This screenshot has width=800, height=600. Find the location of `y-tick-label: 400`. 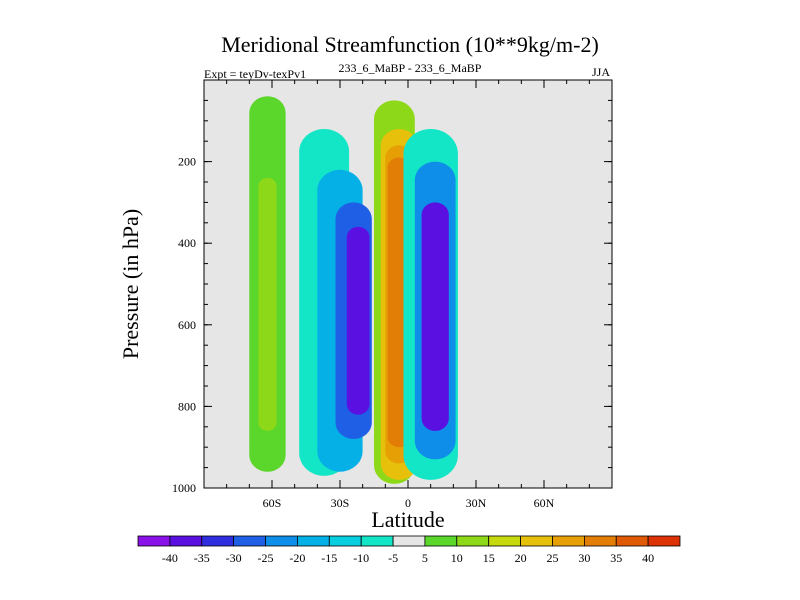

y-tick-label: 400 is located at coordinates (187, 243).